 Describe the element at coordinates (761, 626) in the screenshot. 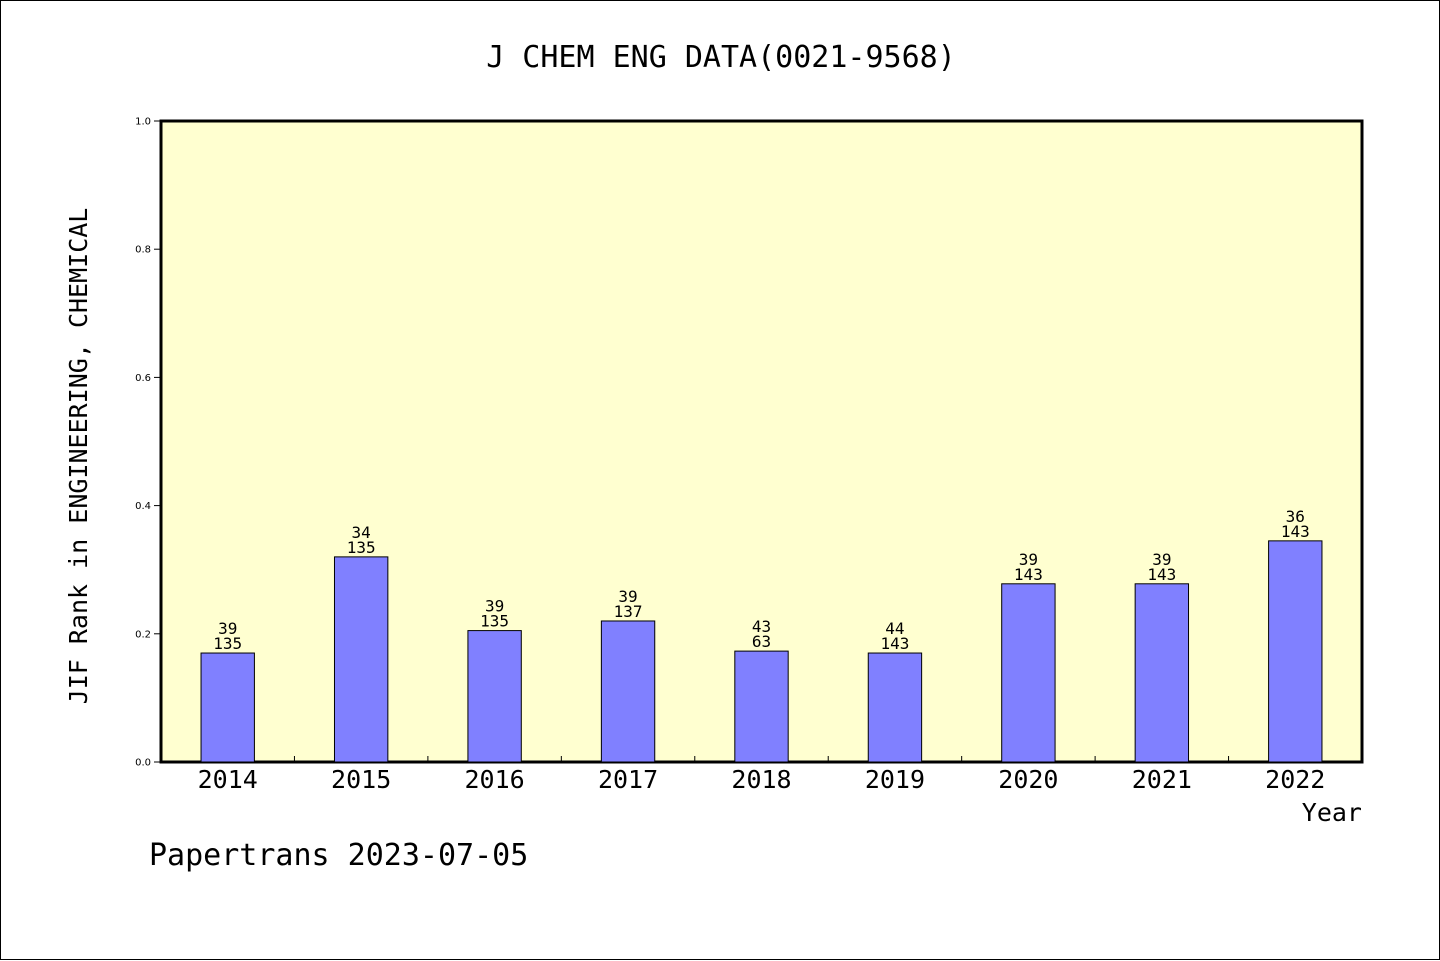

I see `bar-rank-label: 43` at that location.